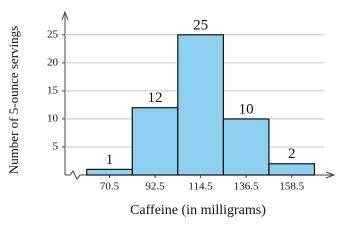 This screenshot has height=240, width=347. Describe the element at coordinates (73, 175) in the screenshot. I see `axis-break` at that location.